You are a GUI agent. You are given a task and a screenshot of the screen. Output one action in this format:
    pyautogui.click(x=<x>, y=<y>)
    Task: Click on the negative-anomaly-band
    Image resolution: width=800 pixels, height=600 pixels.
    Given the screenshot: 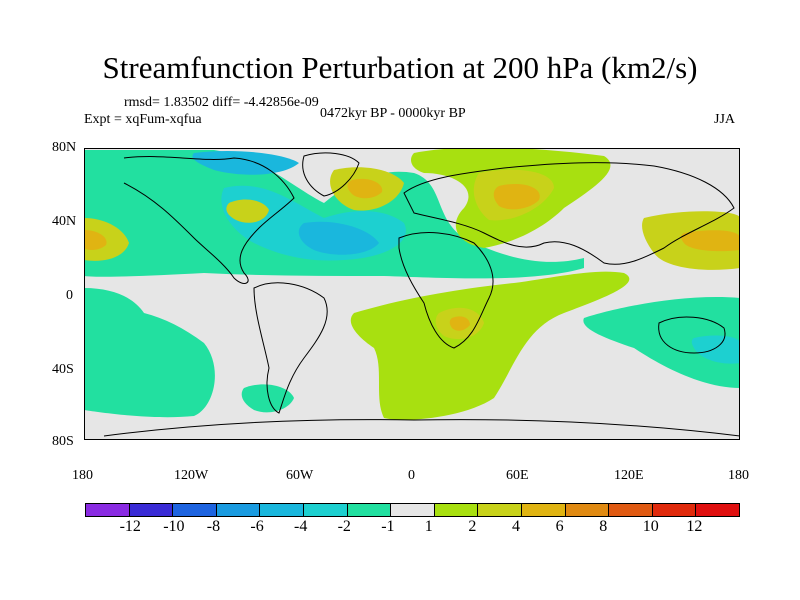 What is the action you would take?
    pyautogui.click(x=334, y=214)
    